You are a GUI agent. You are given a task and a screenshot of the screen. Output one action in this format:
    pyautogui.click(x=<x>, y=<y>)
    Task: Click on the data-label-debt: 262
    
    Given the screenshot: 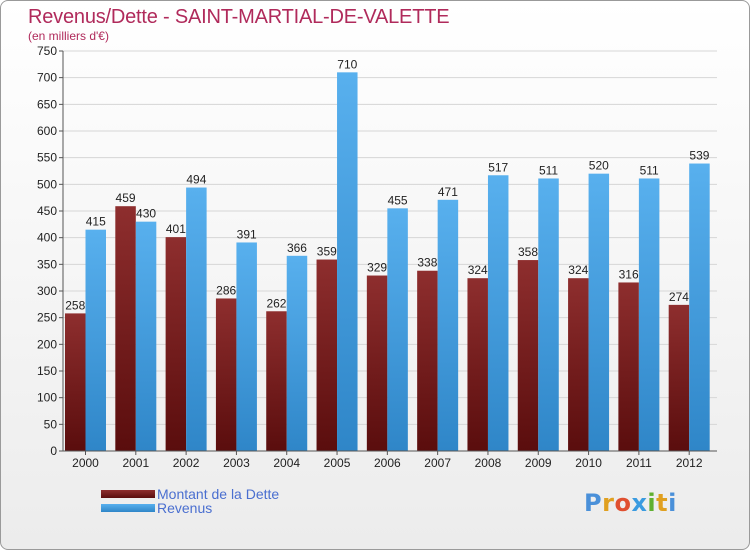 What is the action you would take?
    pyautogui.click(x=276, y=303)
    